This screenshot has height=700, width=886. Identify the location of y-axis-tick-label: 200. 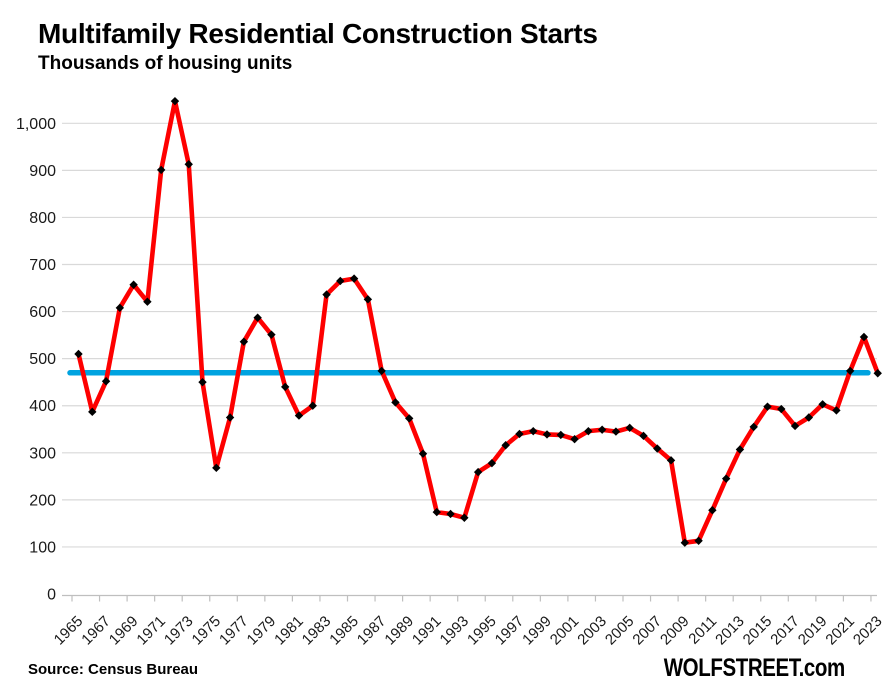
(42, 500).